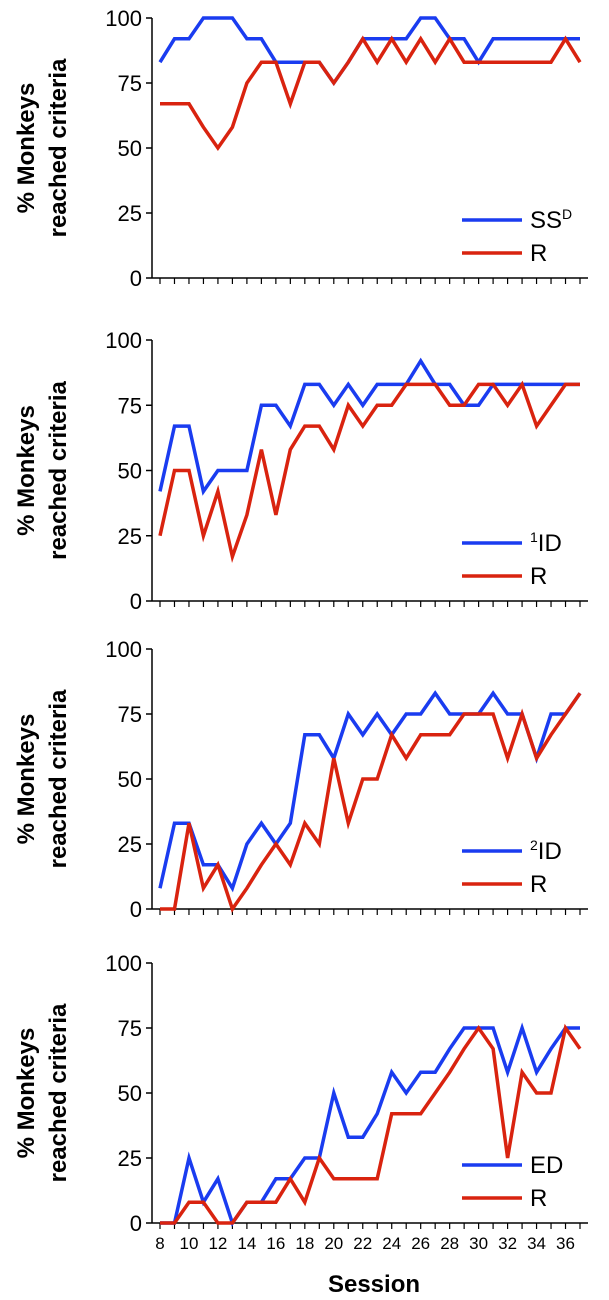  Describe the element at coordinates (536, 1243) in the screenshot. I see `x-tick-label: 34` at that location.